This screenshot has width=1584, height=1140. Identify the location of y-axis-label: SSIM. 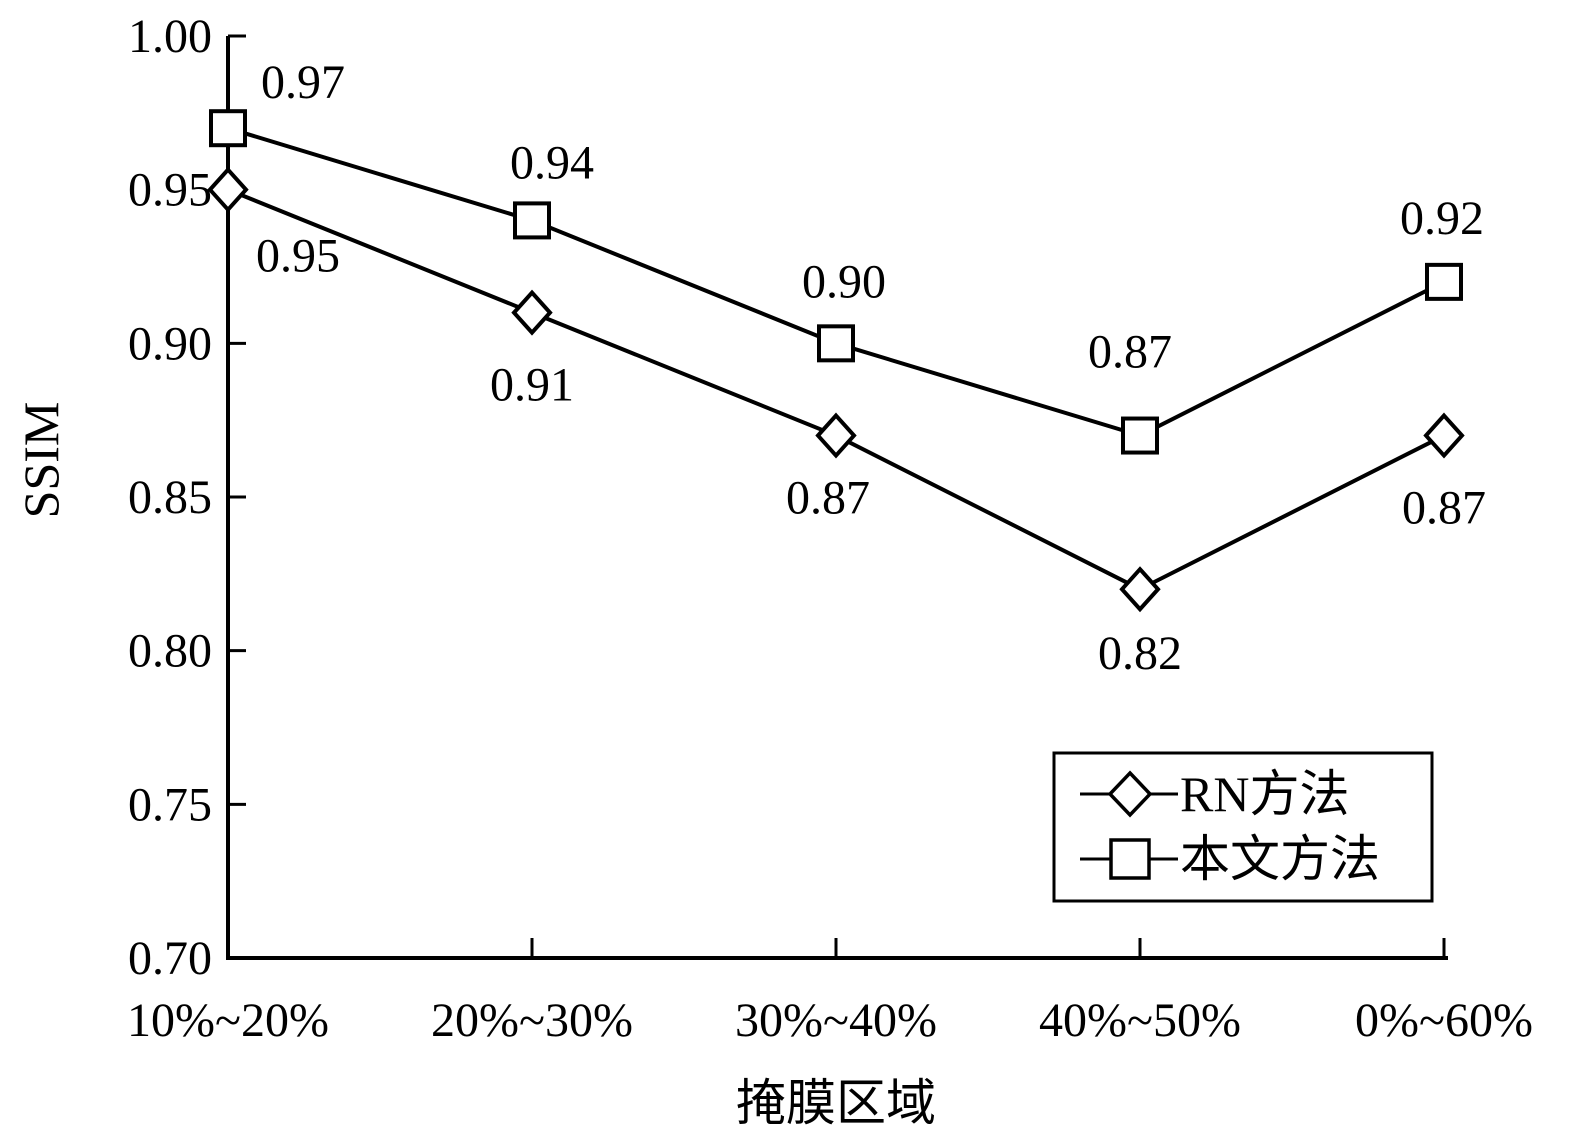
(41, 460).